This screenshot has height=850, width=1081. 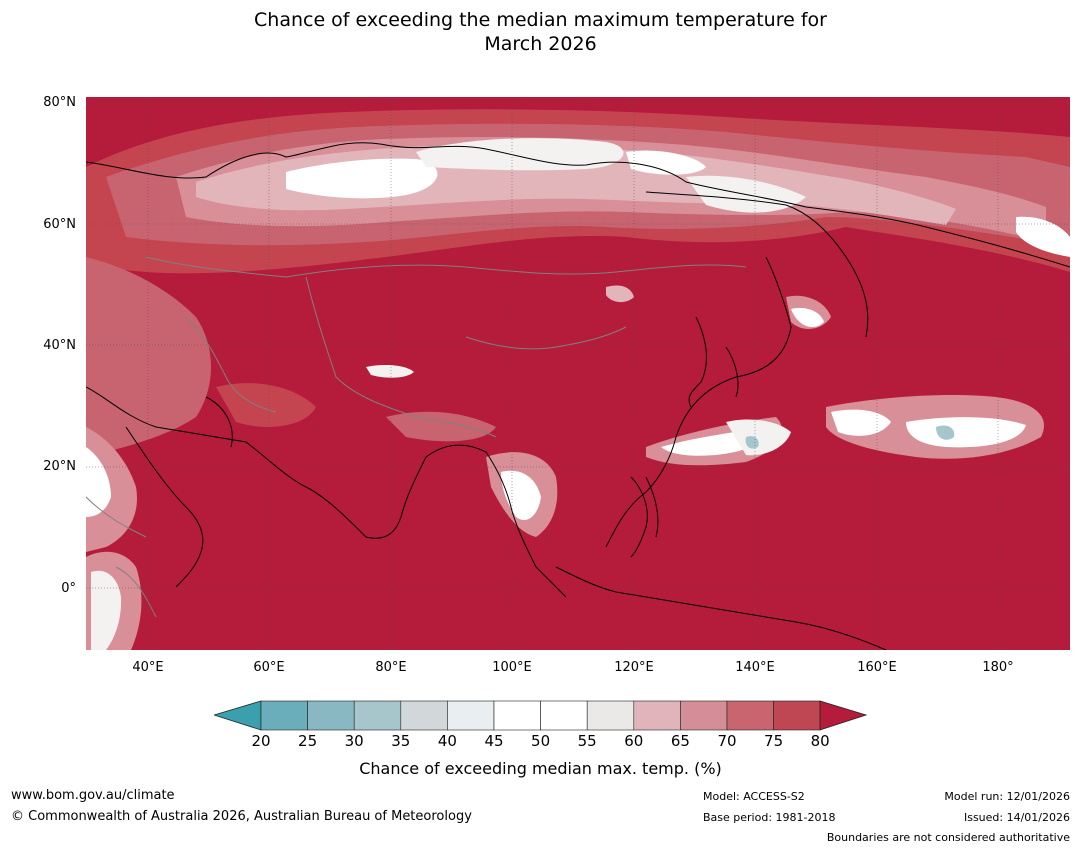 What do you see at coordinates (680, 741) in the screenshot?
I see `colorbar-tick-label: 65` at bounding box center [680, 741].